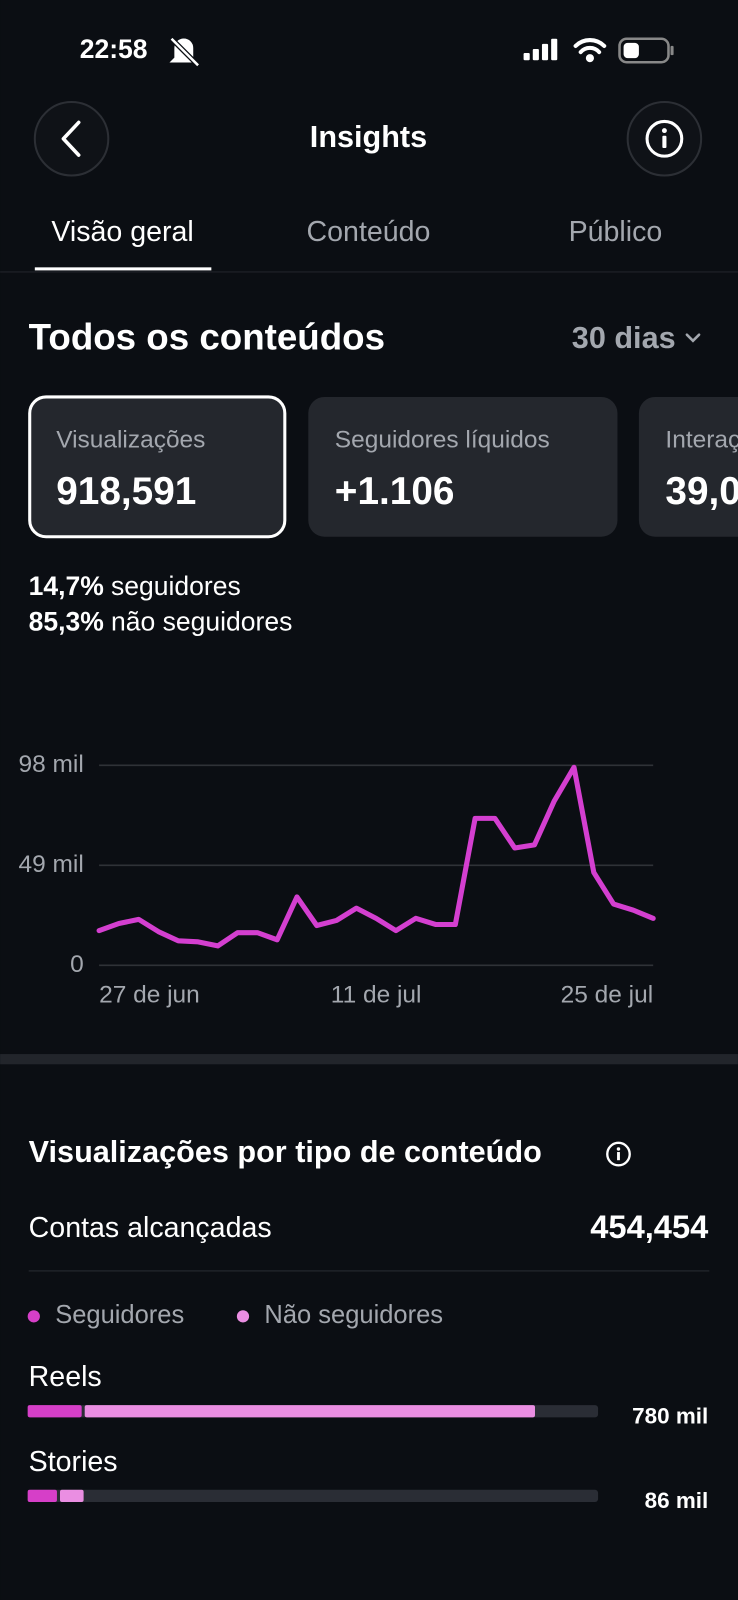  What do you see at coordinates (71, 139) in the screenshot?
I see `back-button` at bounding box center [71, 139].